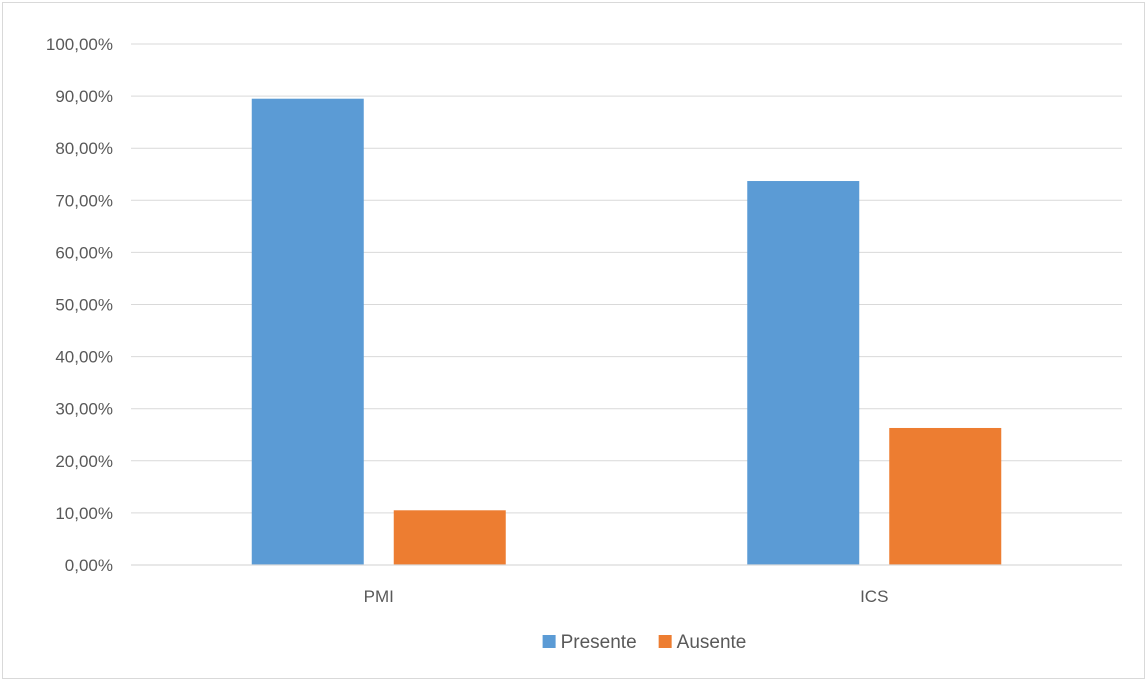 The height and width of the screenshot is (681, 1147). I want to click on legend: Presente Ausente, so click(644, 642).